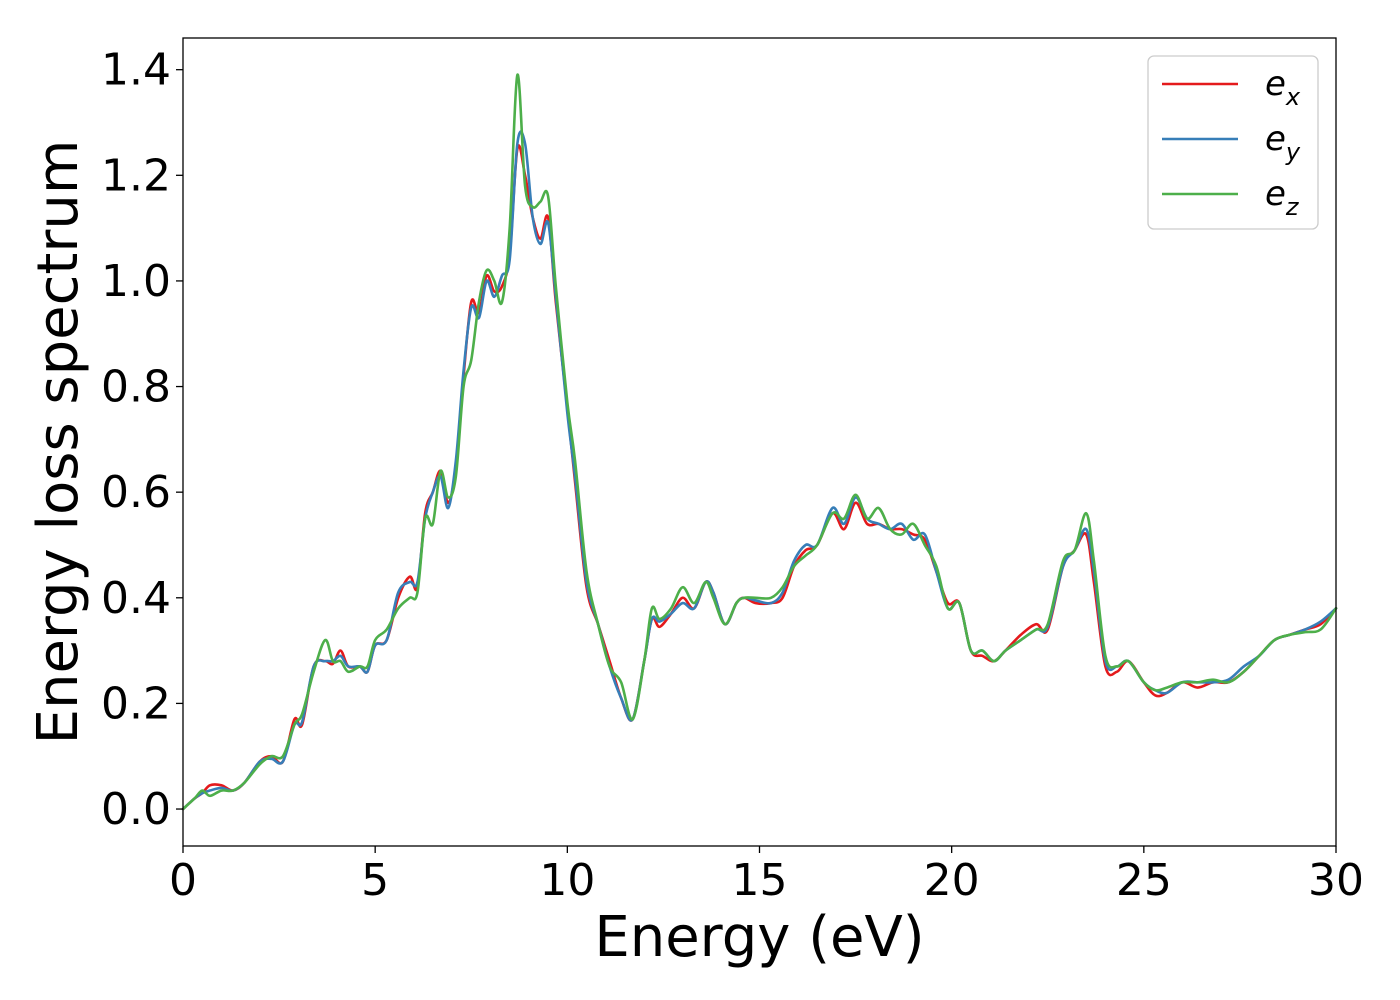 The image size is (1400, 1000). What do you see at coordinates (136, 703) in the screenshot?
I see `y-tick-label: 0.2` at bounding box center [136, 703].